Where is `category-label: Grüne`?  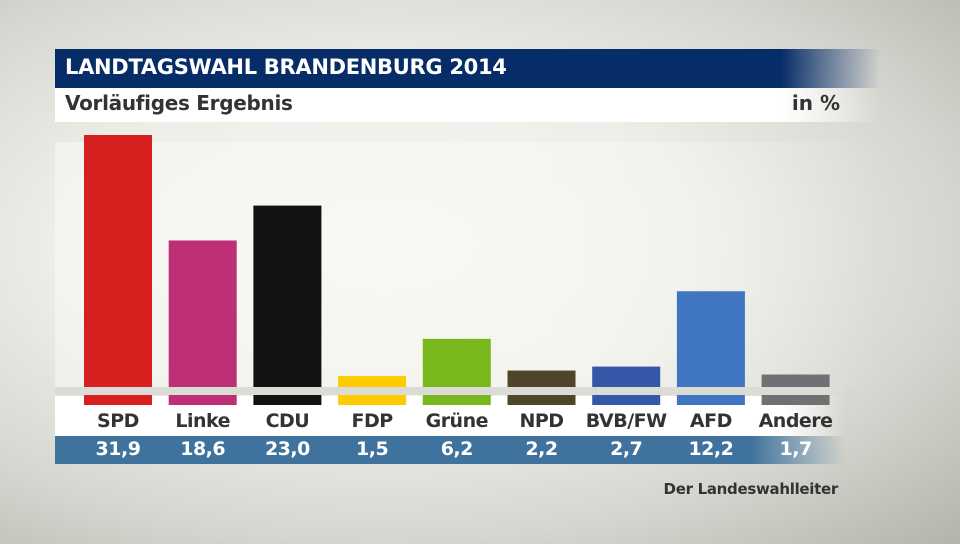 category-label: Grüne is located at coordinates (457, 421).